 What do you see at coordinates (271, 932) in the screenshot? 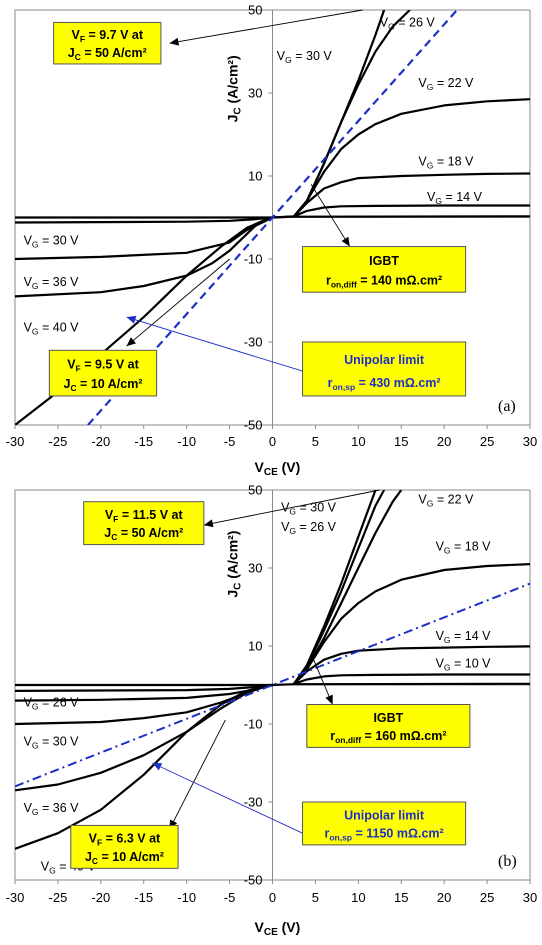
I see `x-axis-label-sub: CE` at bounding box center [271, 932].